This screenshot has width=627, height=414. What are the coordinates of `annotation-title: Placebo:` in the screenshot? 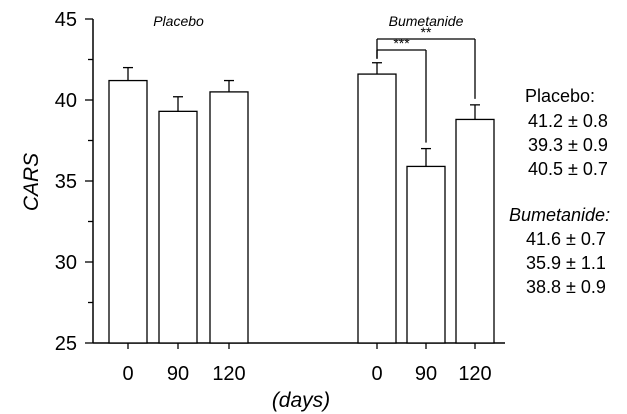 It's located at (560, 96).